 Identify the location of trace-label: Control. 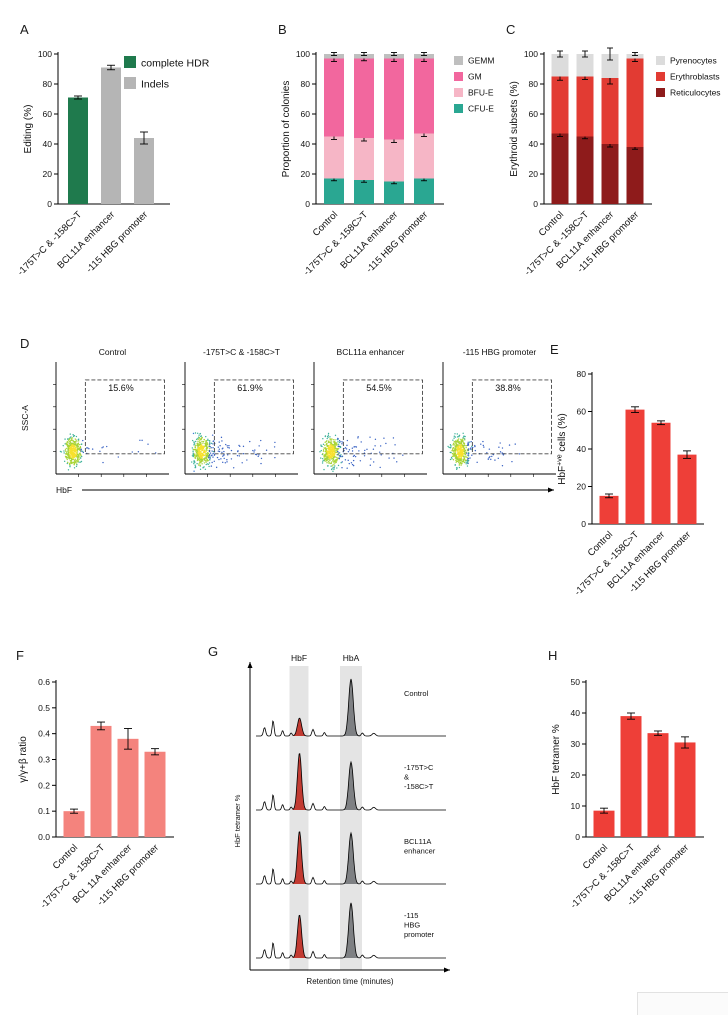
(416, 693).